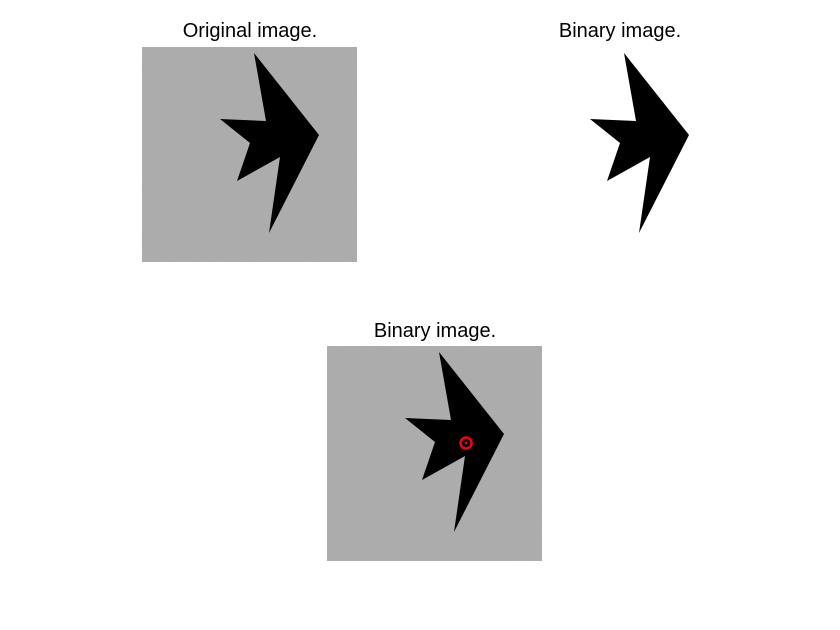  Describe the element at coordinates (269, 143) in the screenshot. I see `original-arrow-shape` at that location.